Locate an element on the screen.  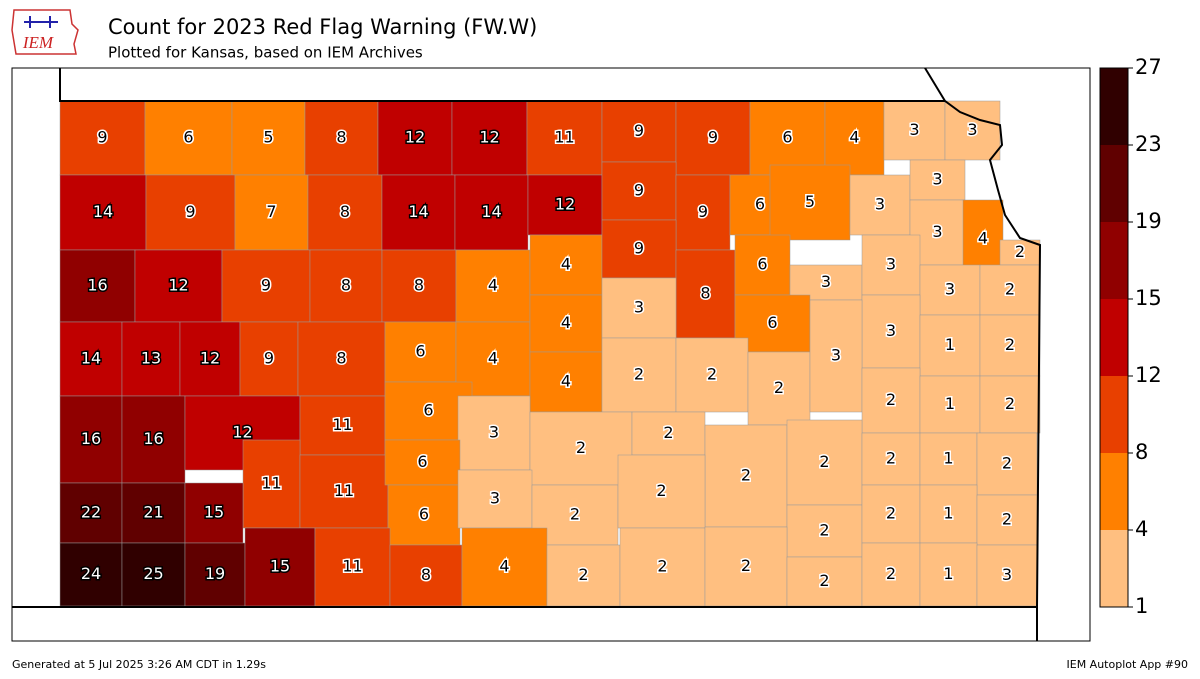
colorbar-tick-label: 15 is located at coordinates (1148, 298).